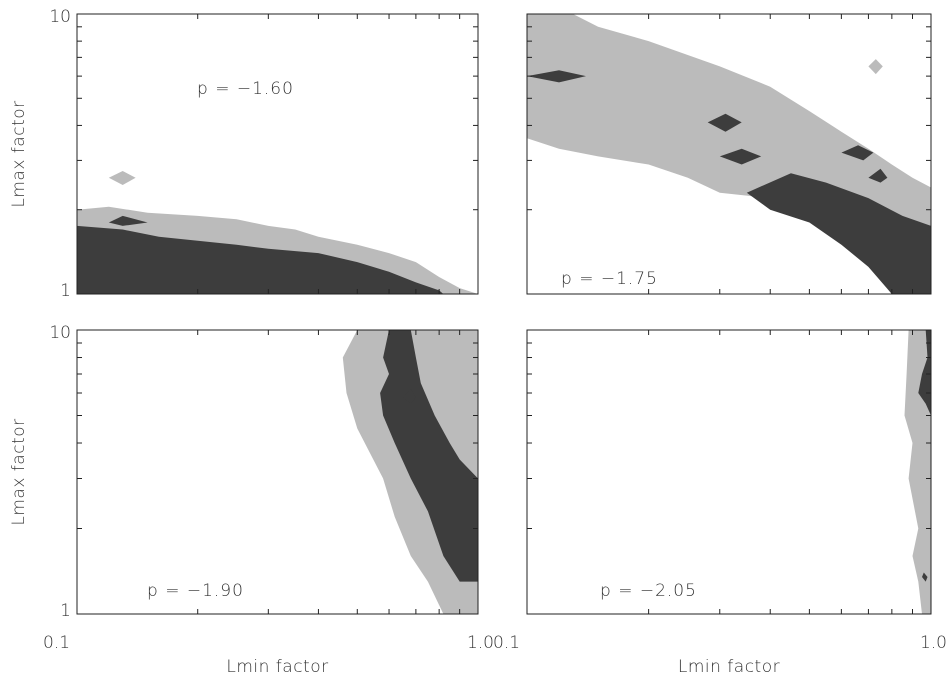  I want to click on p-annotation: p = −1.75, so click(609, 279).